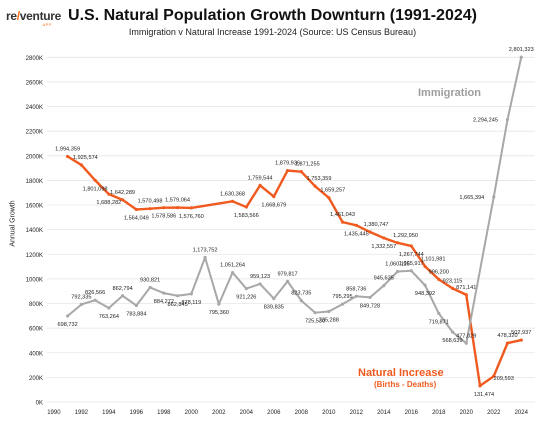 The width and height of the screenshot is (545, 435). Describe the element at coordinates (192, 413) in the screenshot. I see `x-tick-label: 2000` at that location.